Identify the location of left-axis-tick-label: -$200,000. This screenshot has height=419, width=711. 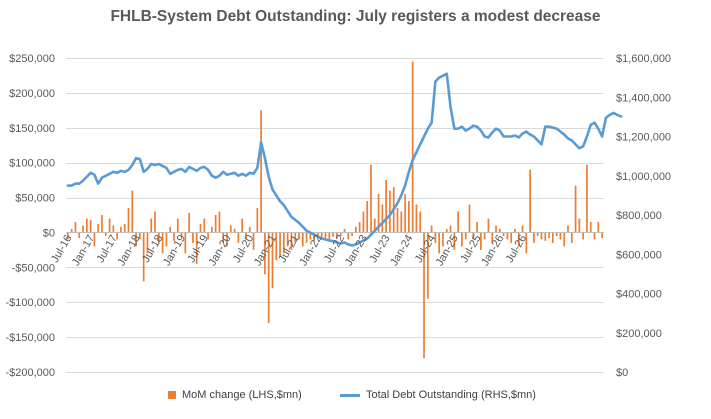
(30, 373).